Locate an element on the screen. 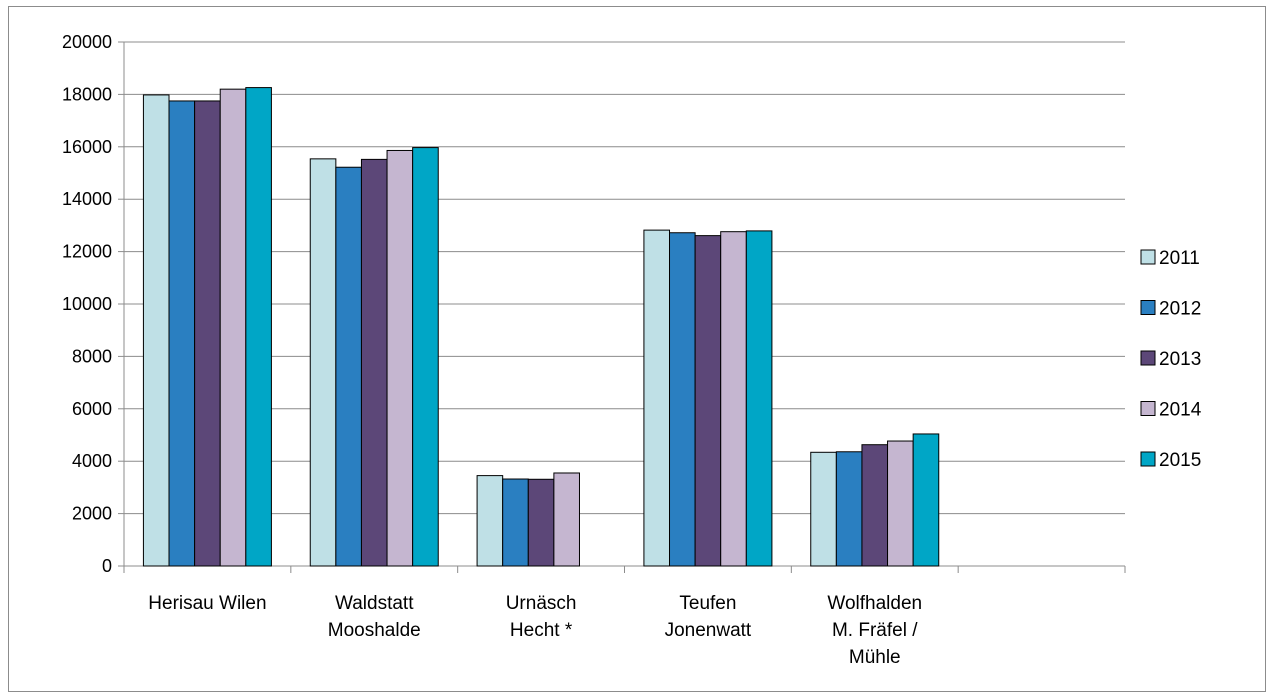 The width and height of the screenshot is (1273, 697). legend-label: 2012 is located at coordinates (1180, 309).